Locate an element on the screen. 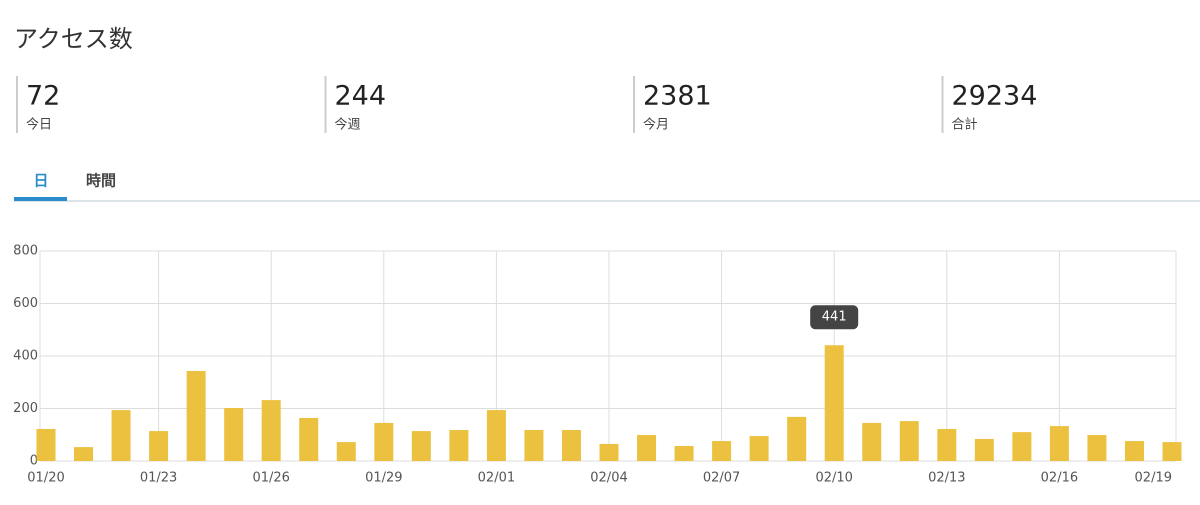 The image size is (1200, 505). stat-label: 合計 is located at coordinates (965, 125).